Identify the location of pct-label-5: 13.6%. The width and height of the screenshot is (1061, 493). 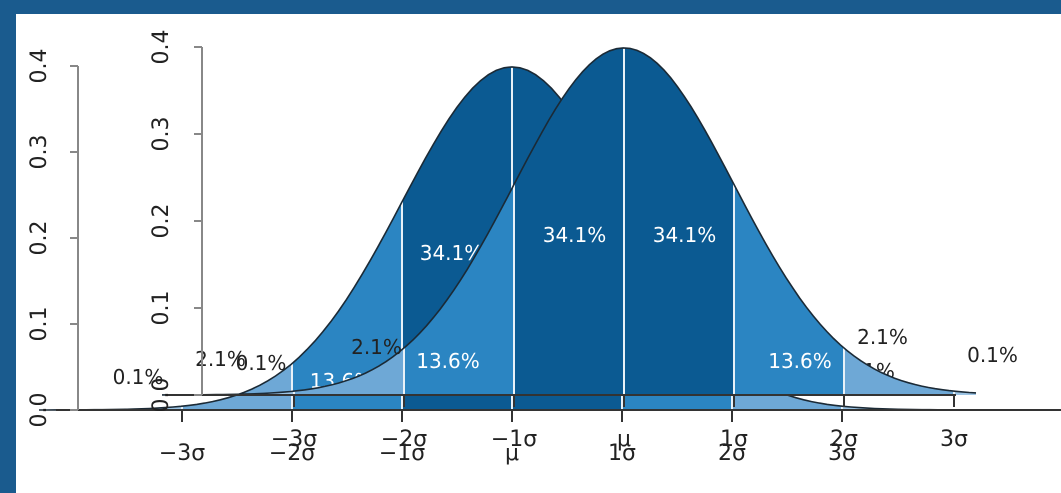
(800, 361).